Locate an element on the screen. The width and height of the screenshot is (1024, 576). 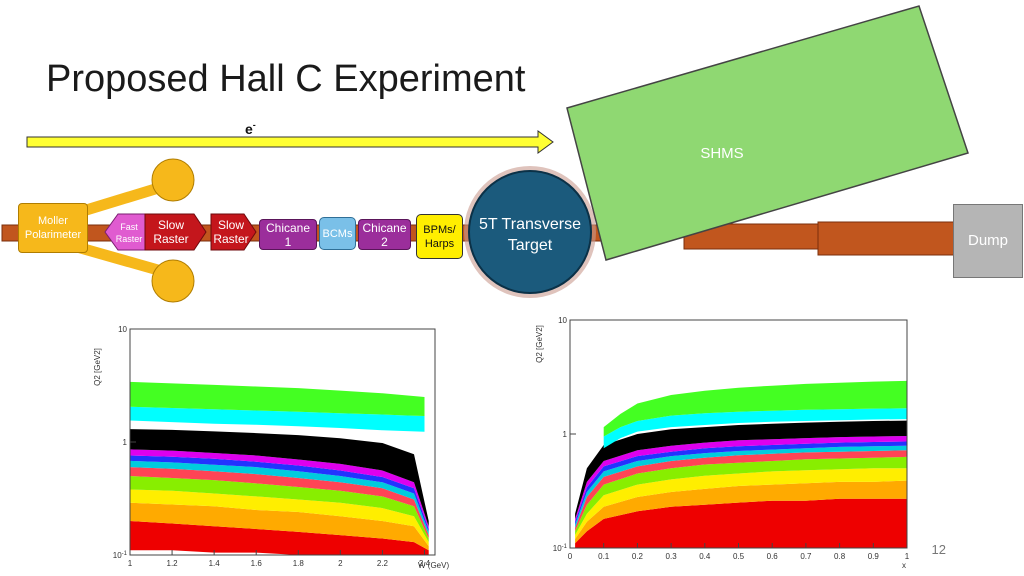
x-tick-label: 0 is located at coordinates (570, 556).